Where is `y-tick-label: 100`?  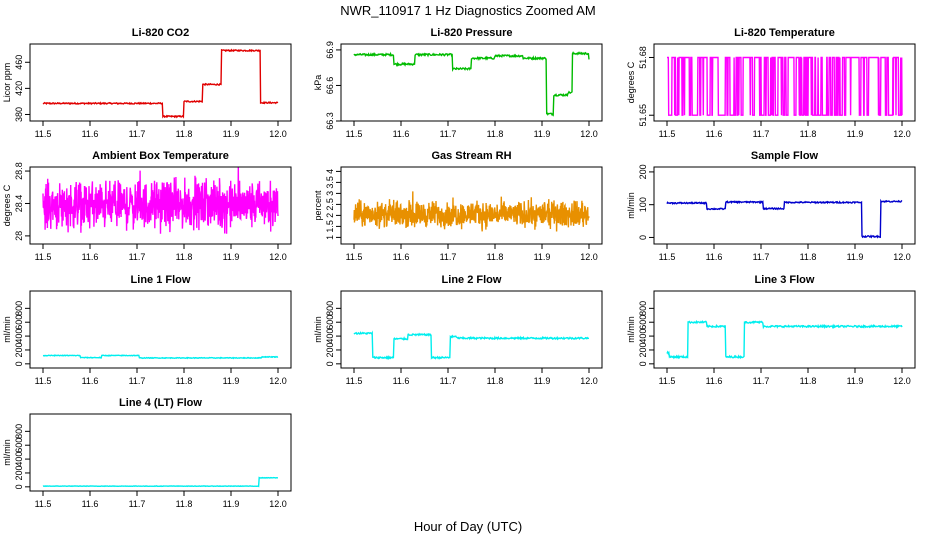 y-tick-label: 100 is located at coordinates (643, 204).